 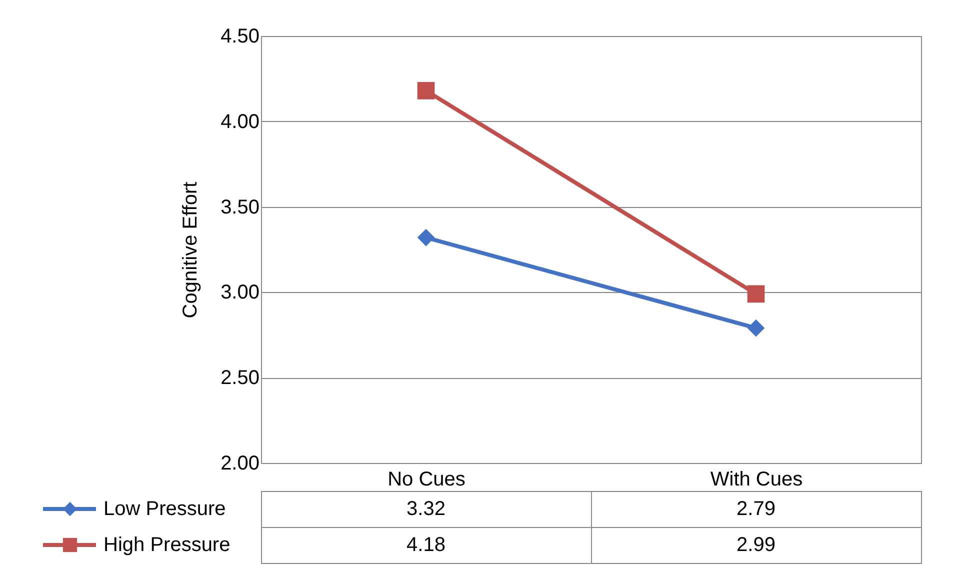 I want to click on data-label: 3.32, so click(x=426, y=509).